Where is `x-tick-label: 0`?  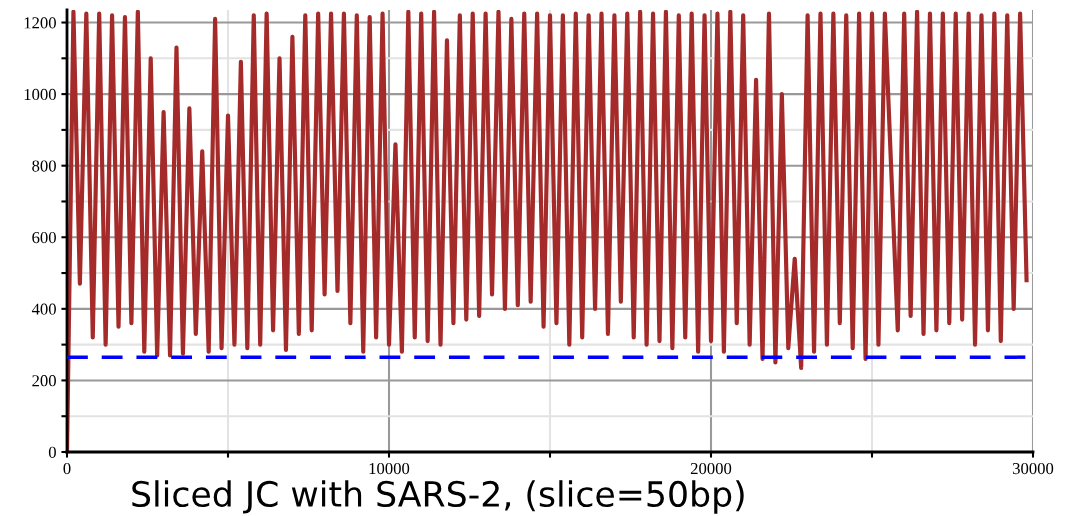 x-tick-label: 0 is located at coordinates (67, 468).